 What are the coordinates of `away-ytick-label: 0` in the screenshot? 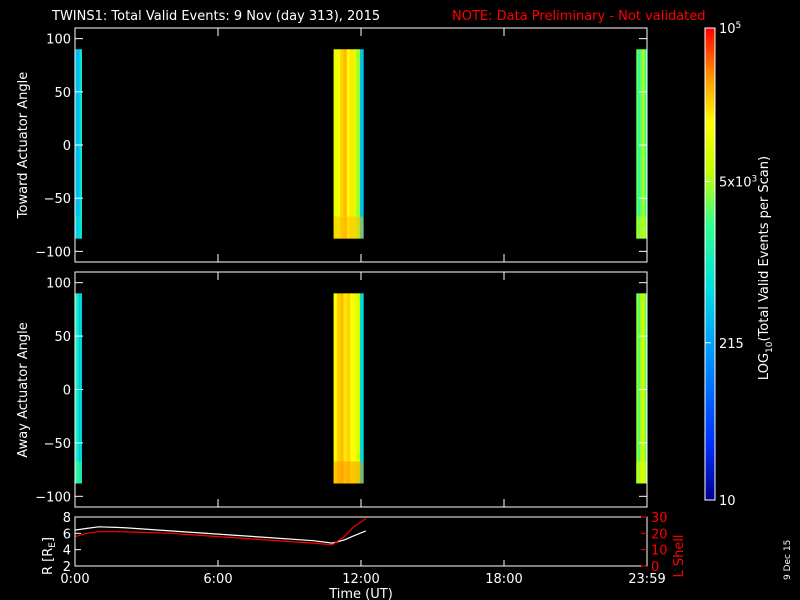 It's located at (67, 391).